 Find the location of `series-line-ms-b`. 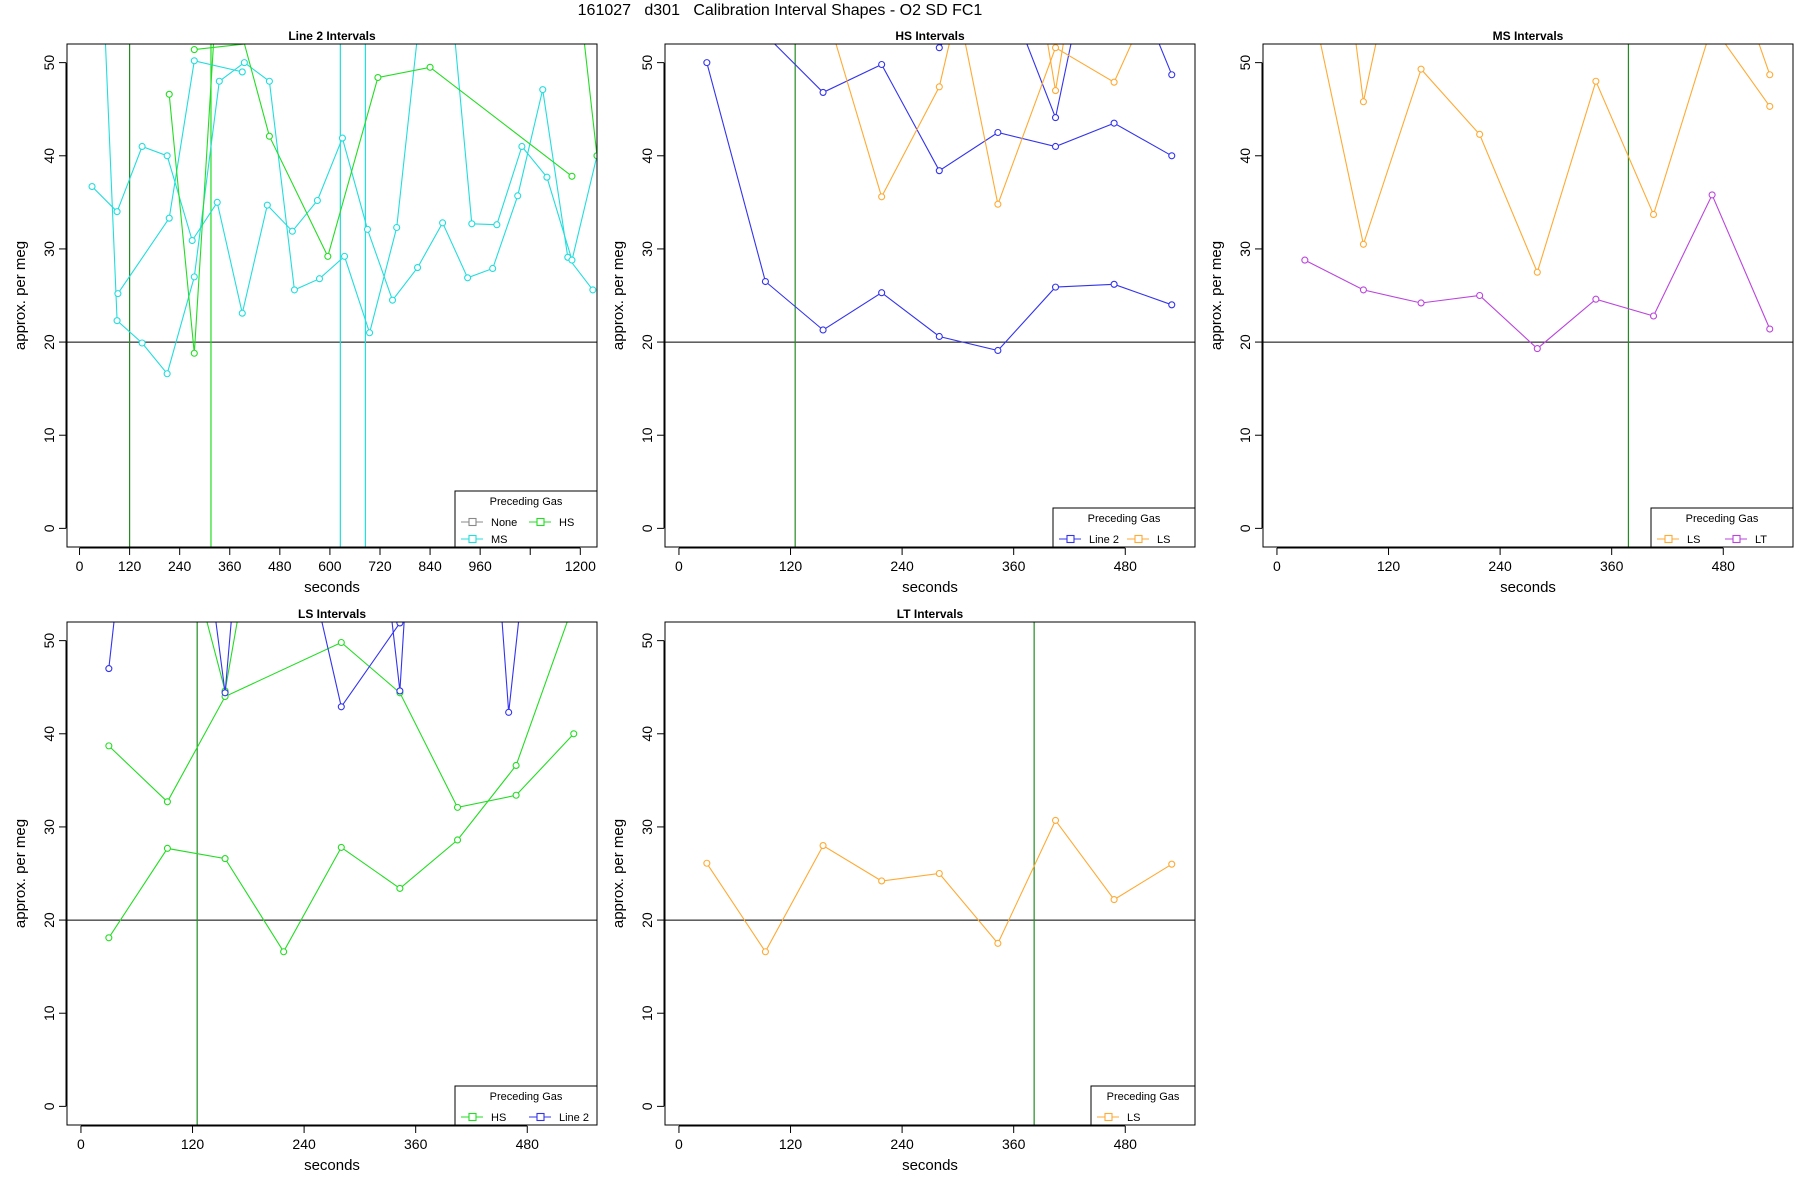

series-line-ms-b is located at coordinates (350, 209).